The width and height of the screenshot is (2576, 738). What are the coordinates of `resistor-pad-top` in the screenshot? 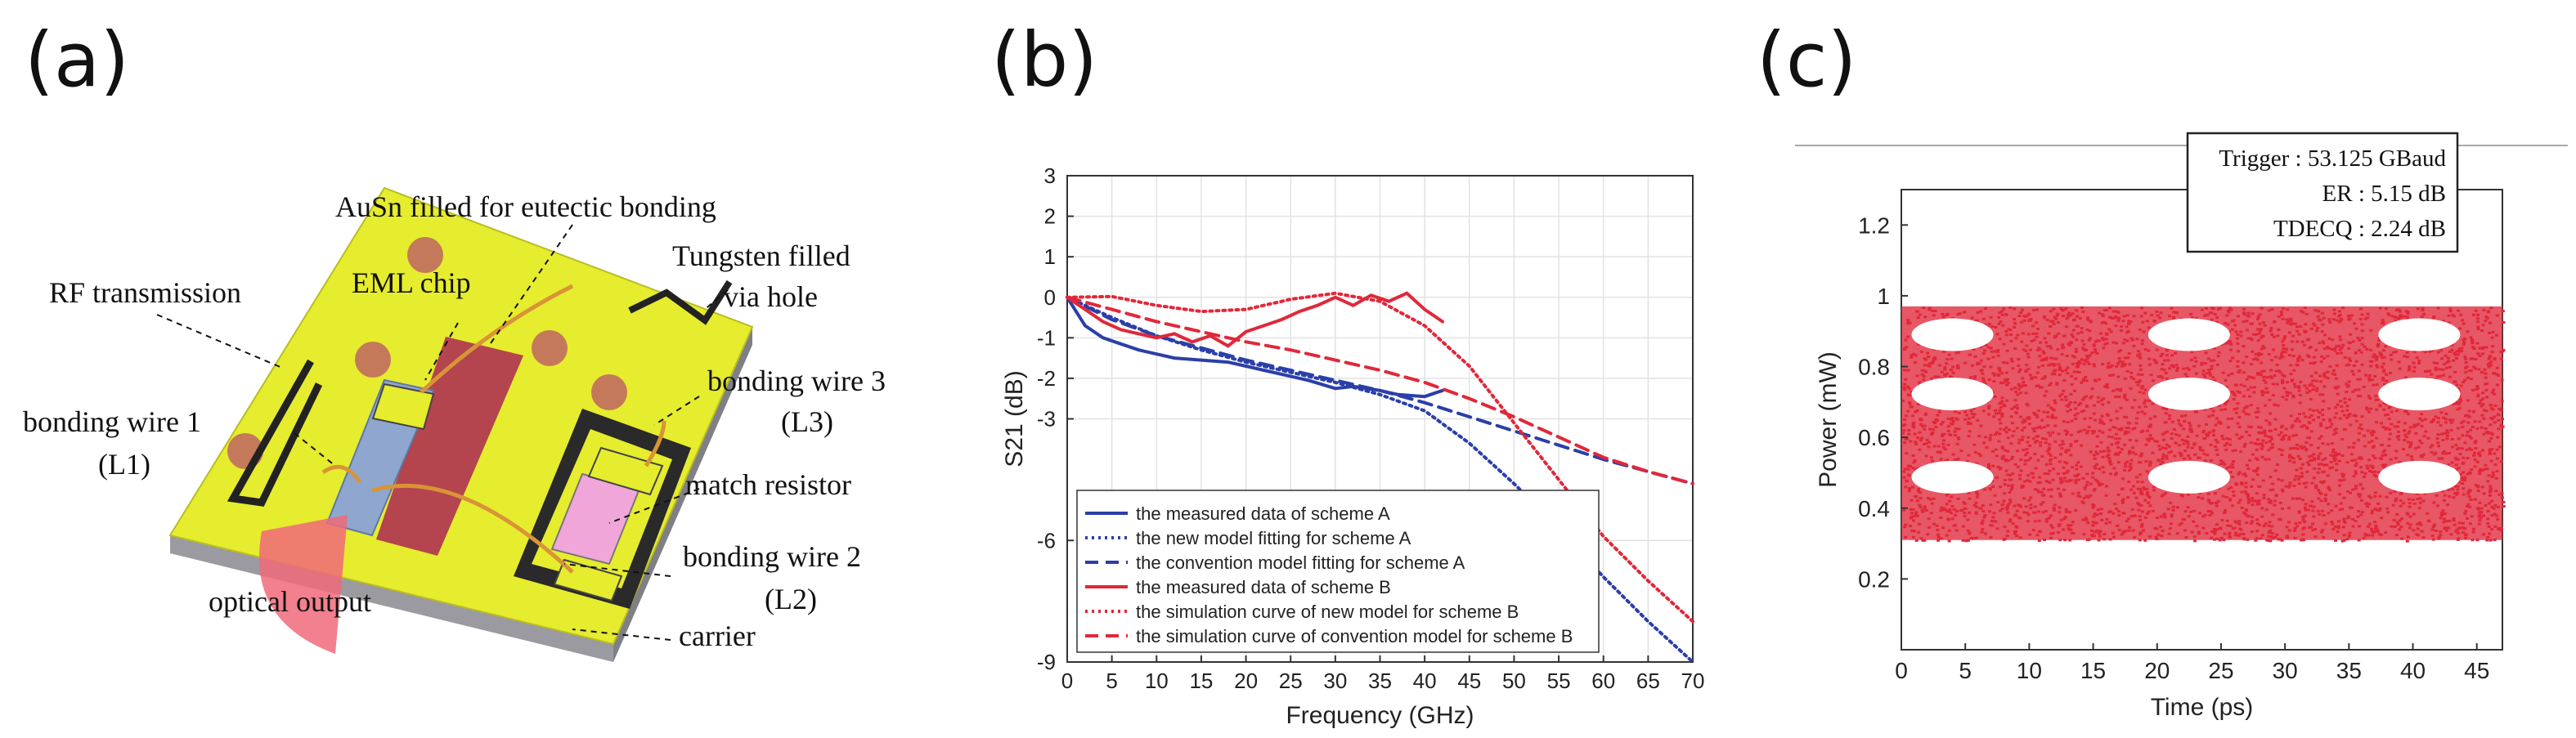 It's located at (625, 471).